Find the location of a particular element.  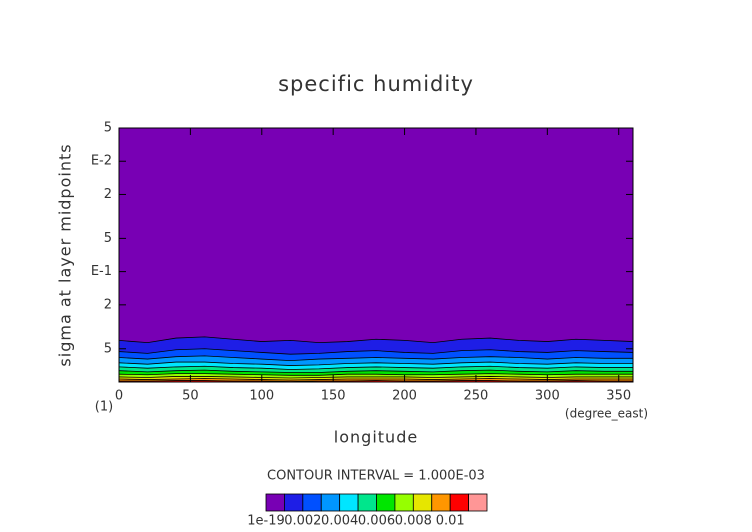

x-tick-label: 50 is located at coordinates (190, 396).